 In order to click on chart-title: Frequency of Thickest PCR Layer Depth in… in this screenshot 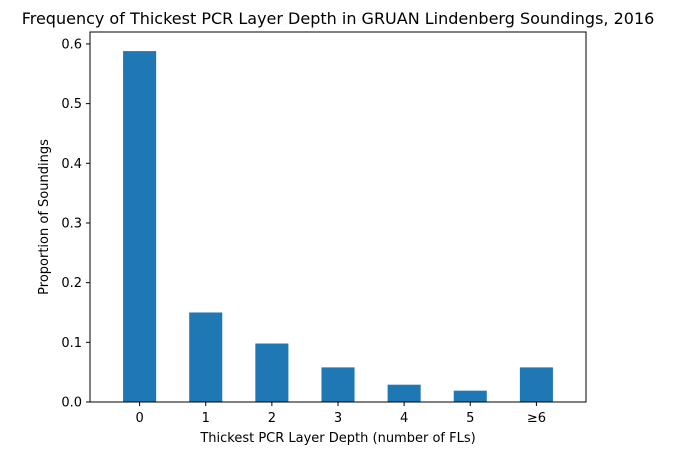, I will do `click(338, 18)`.